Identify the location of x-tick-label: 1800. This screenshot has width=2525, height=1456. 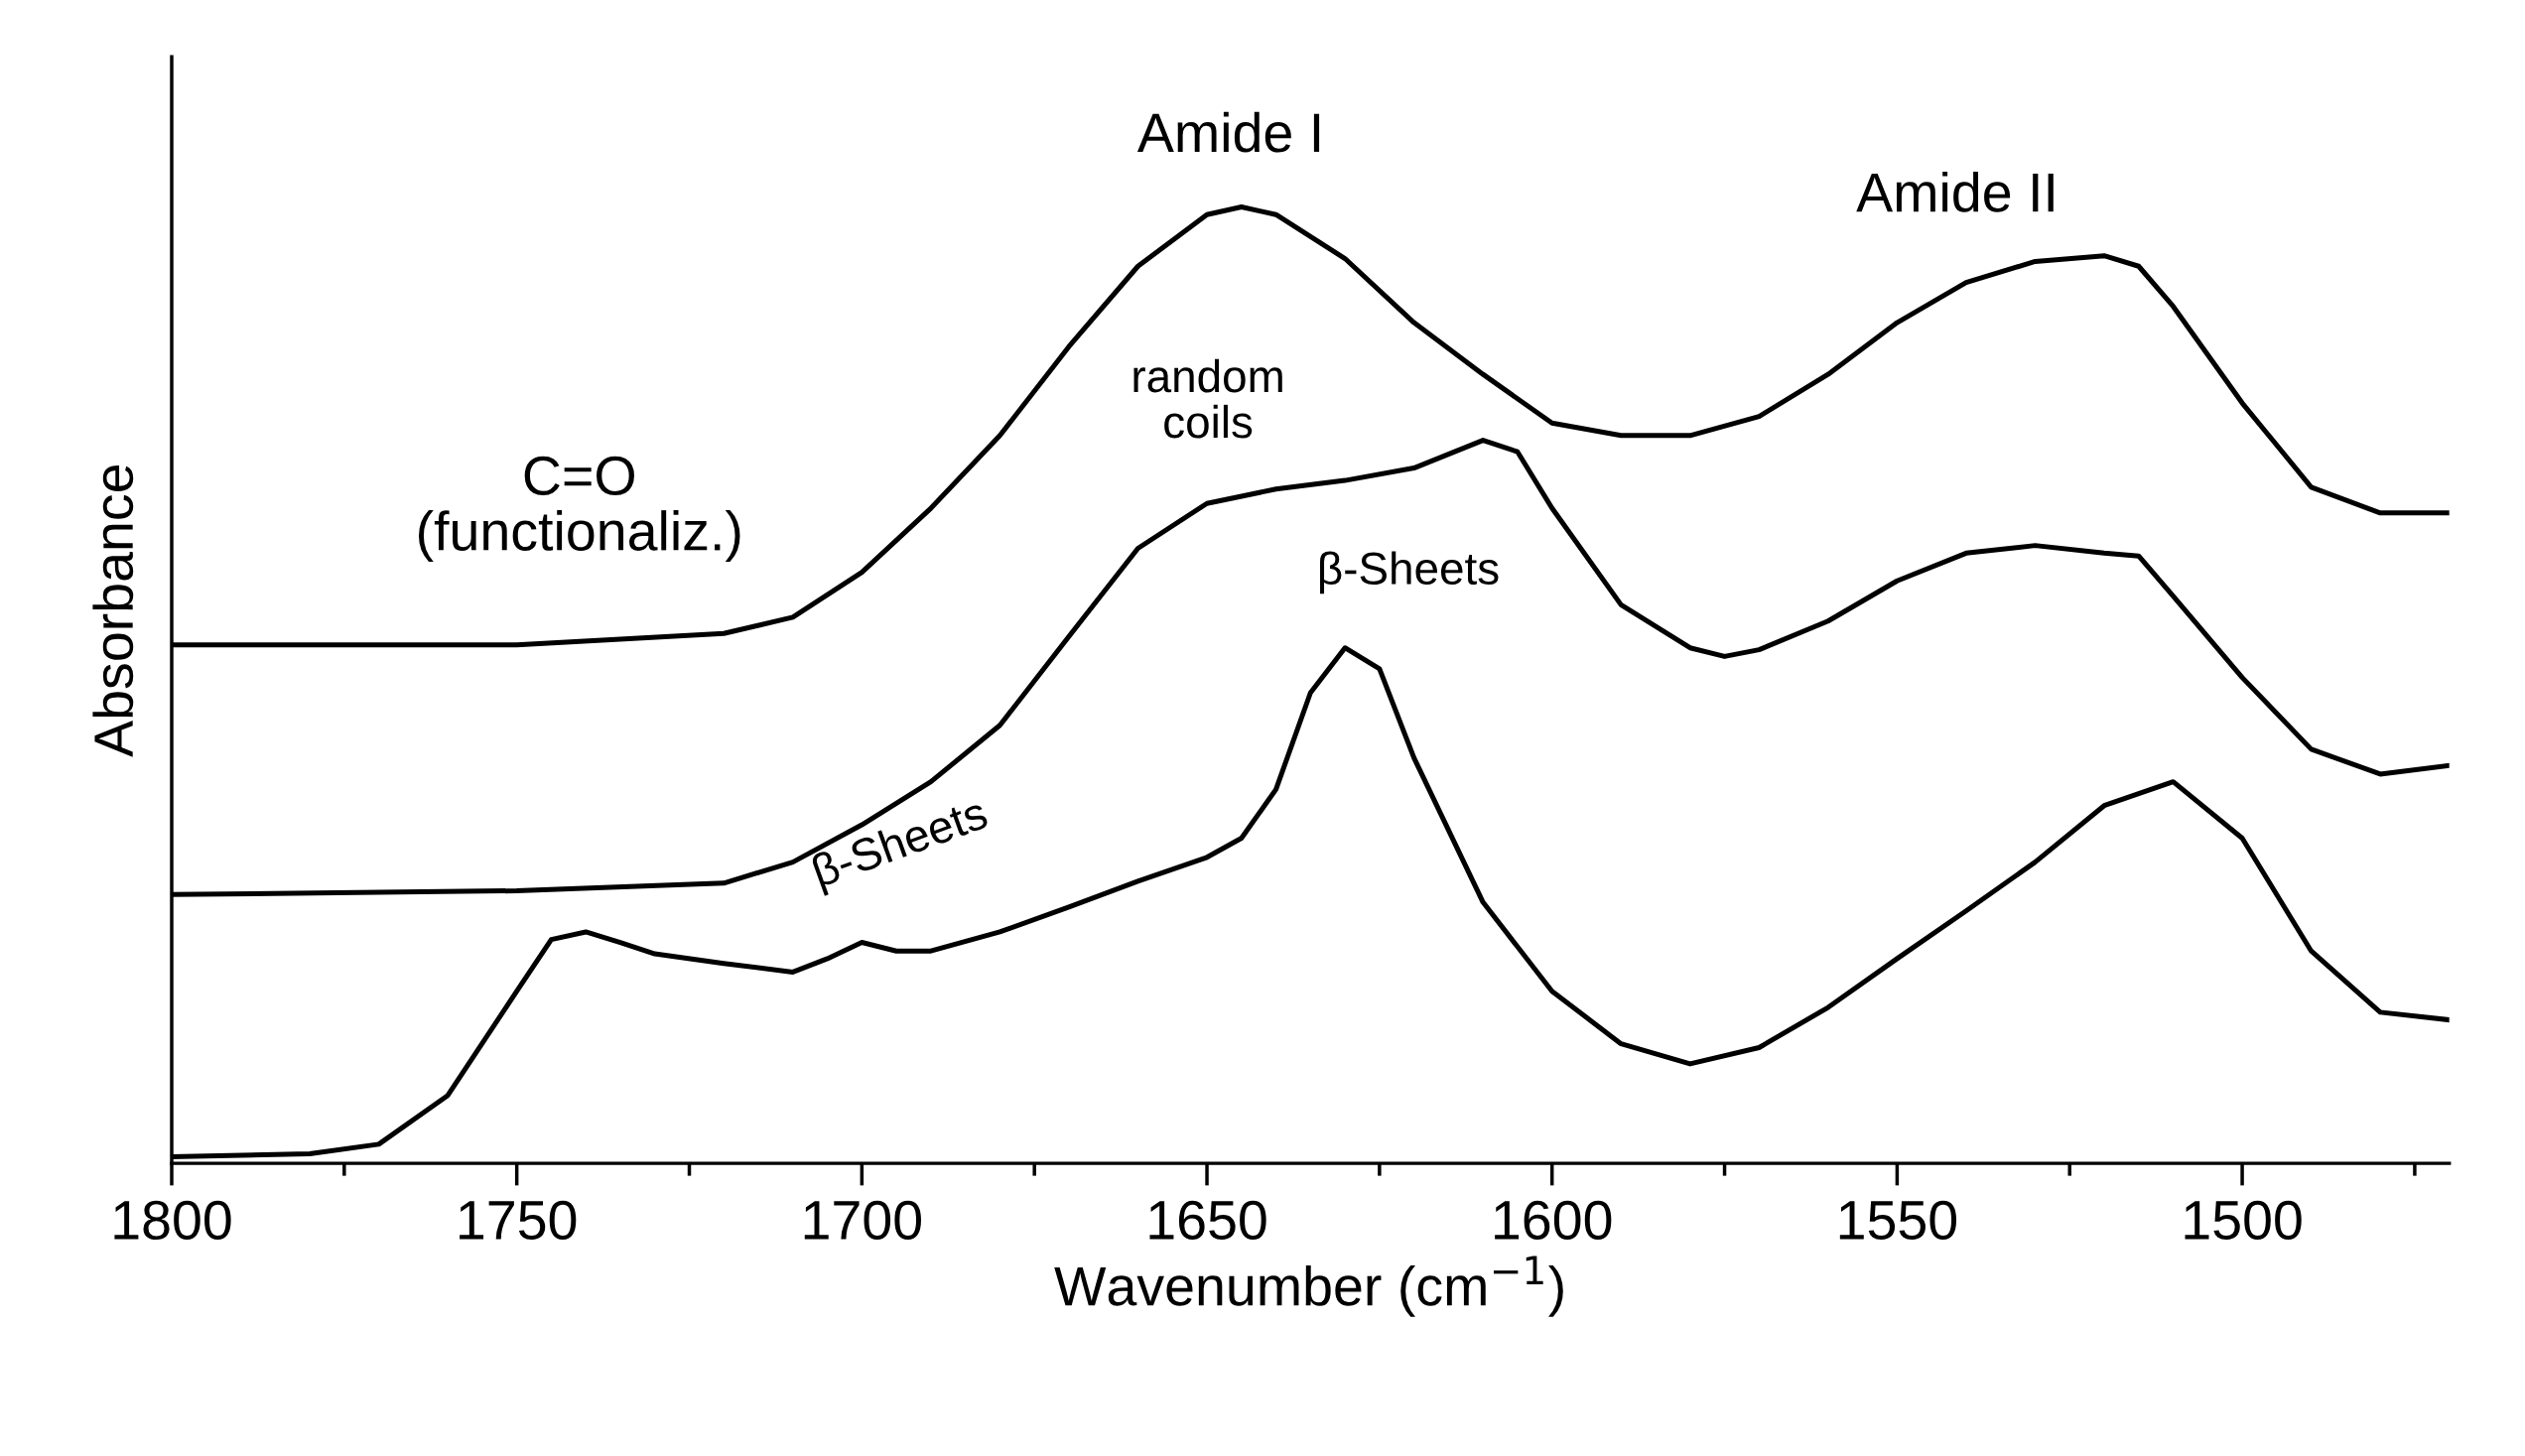
(172, 1220).